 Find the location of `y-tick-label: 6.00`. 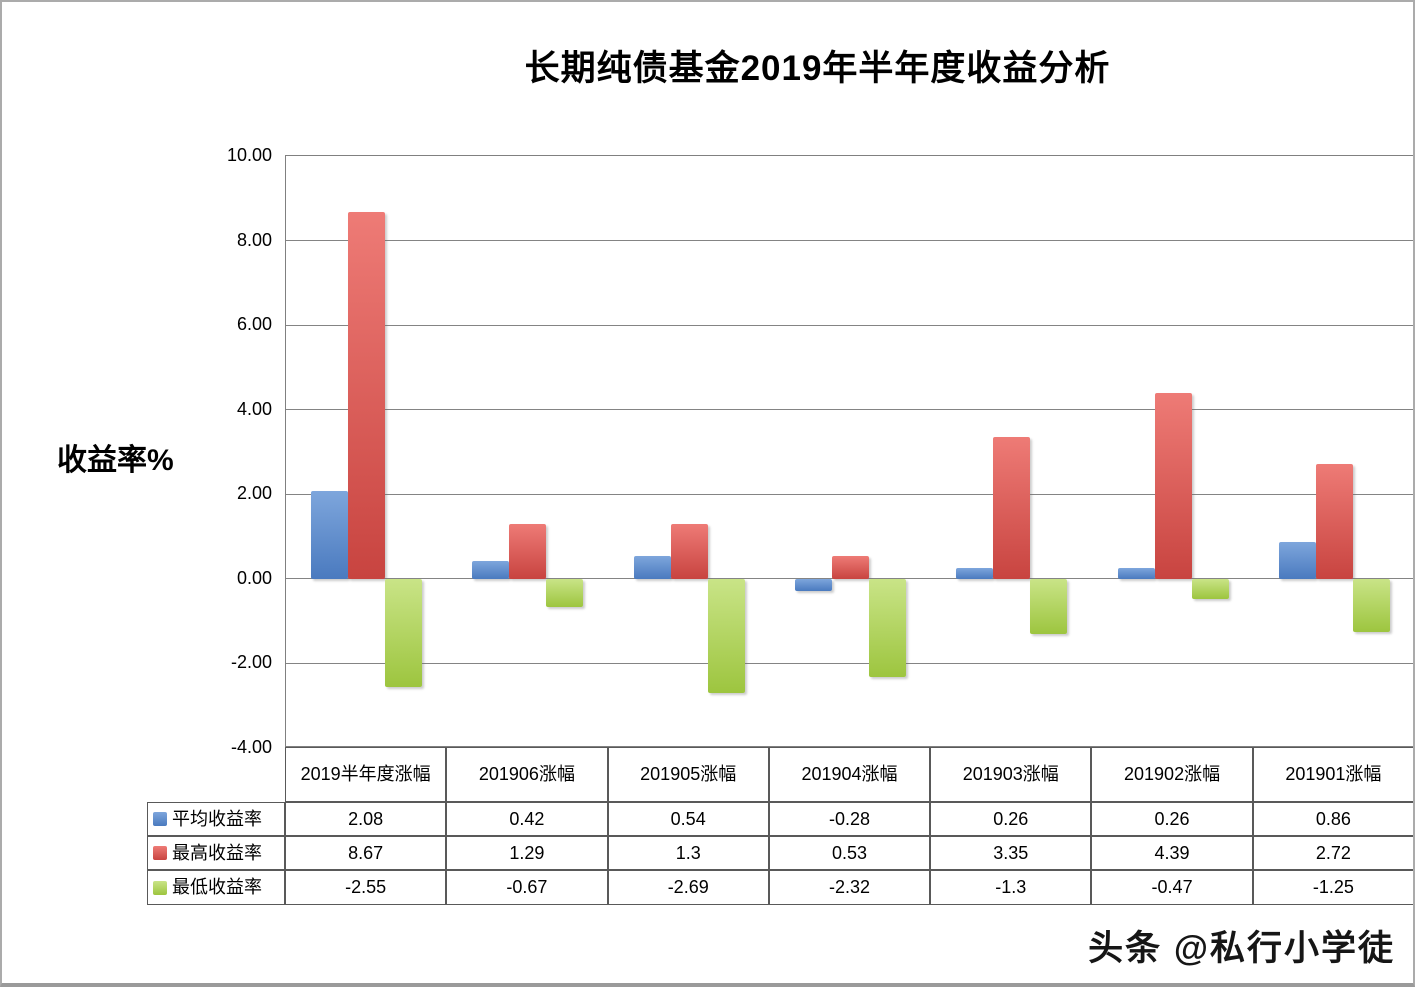

y-tick-label: 6.00 is located at coordinates (254, 324).